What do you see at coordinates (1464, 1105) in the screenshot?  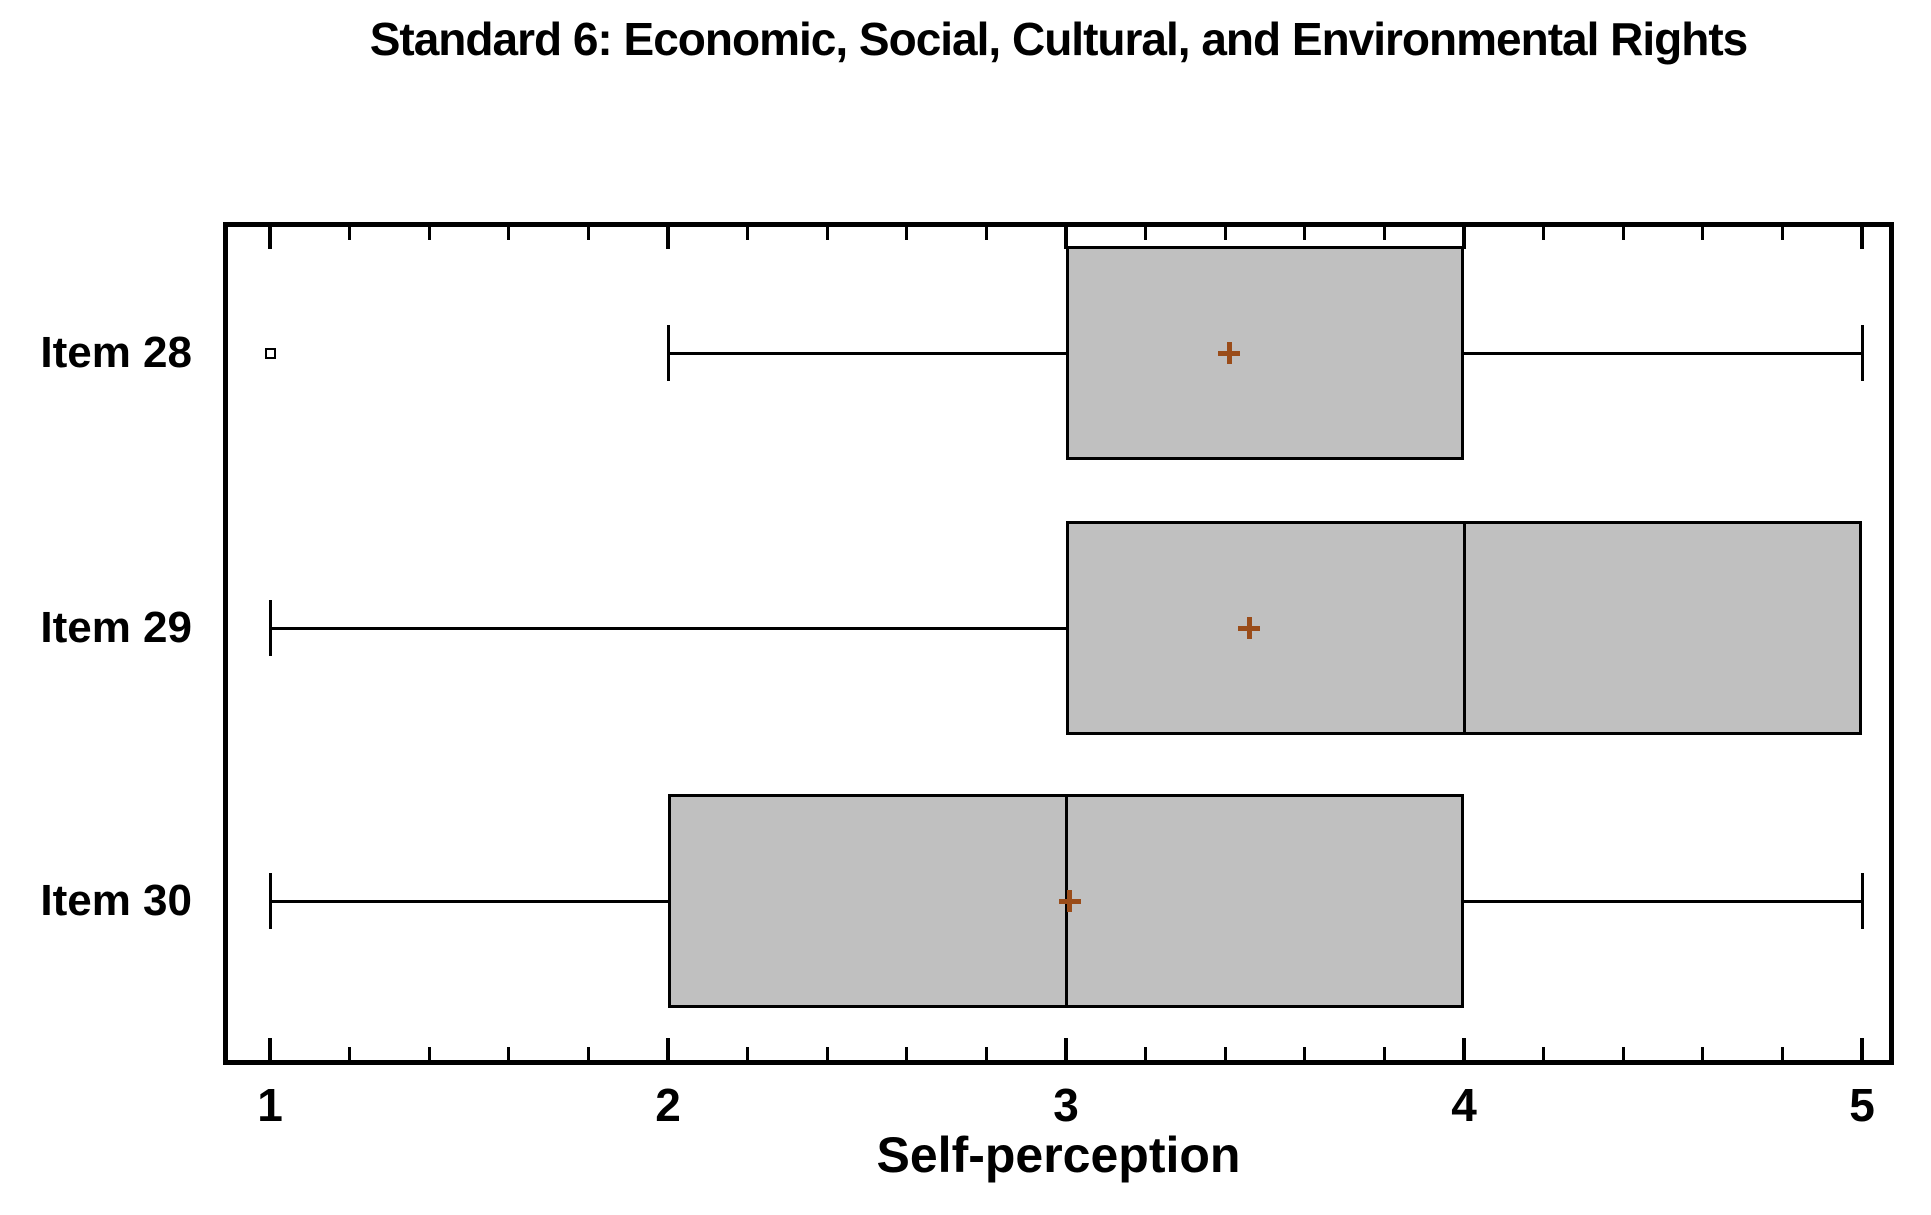 I see `x-tick-label: 4` at bounding box center [1464, 1105].